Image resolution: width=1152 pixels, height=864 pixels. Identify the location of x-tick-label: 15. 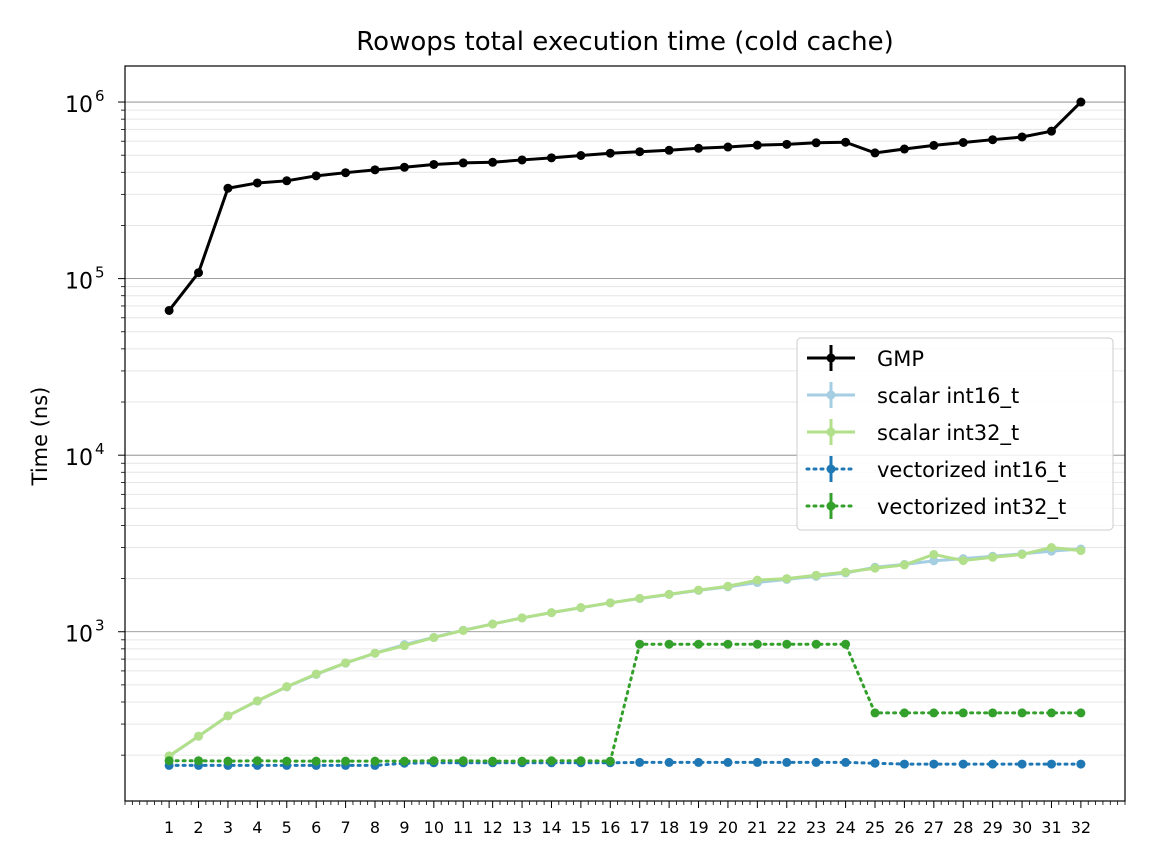
(581, 827).